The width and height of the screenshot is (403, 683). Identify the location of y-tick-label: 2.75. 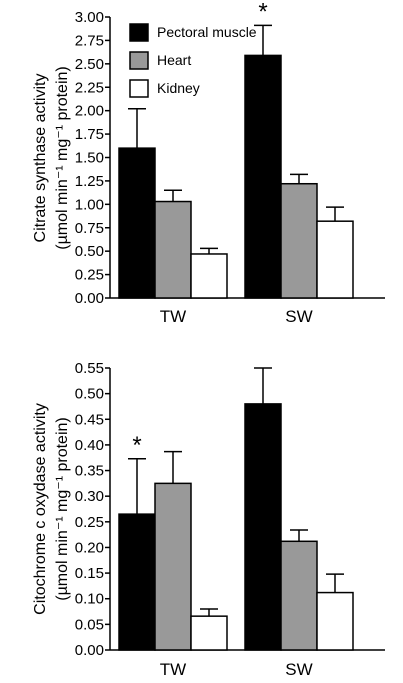
(89, 40).